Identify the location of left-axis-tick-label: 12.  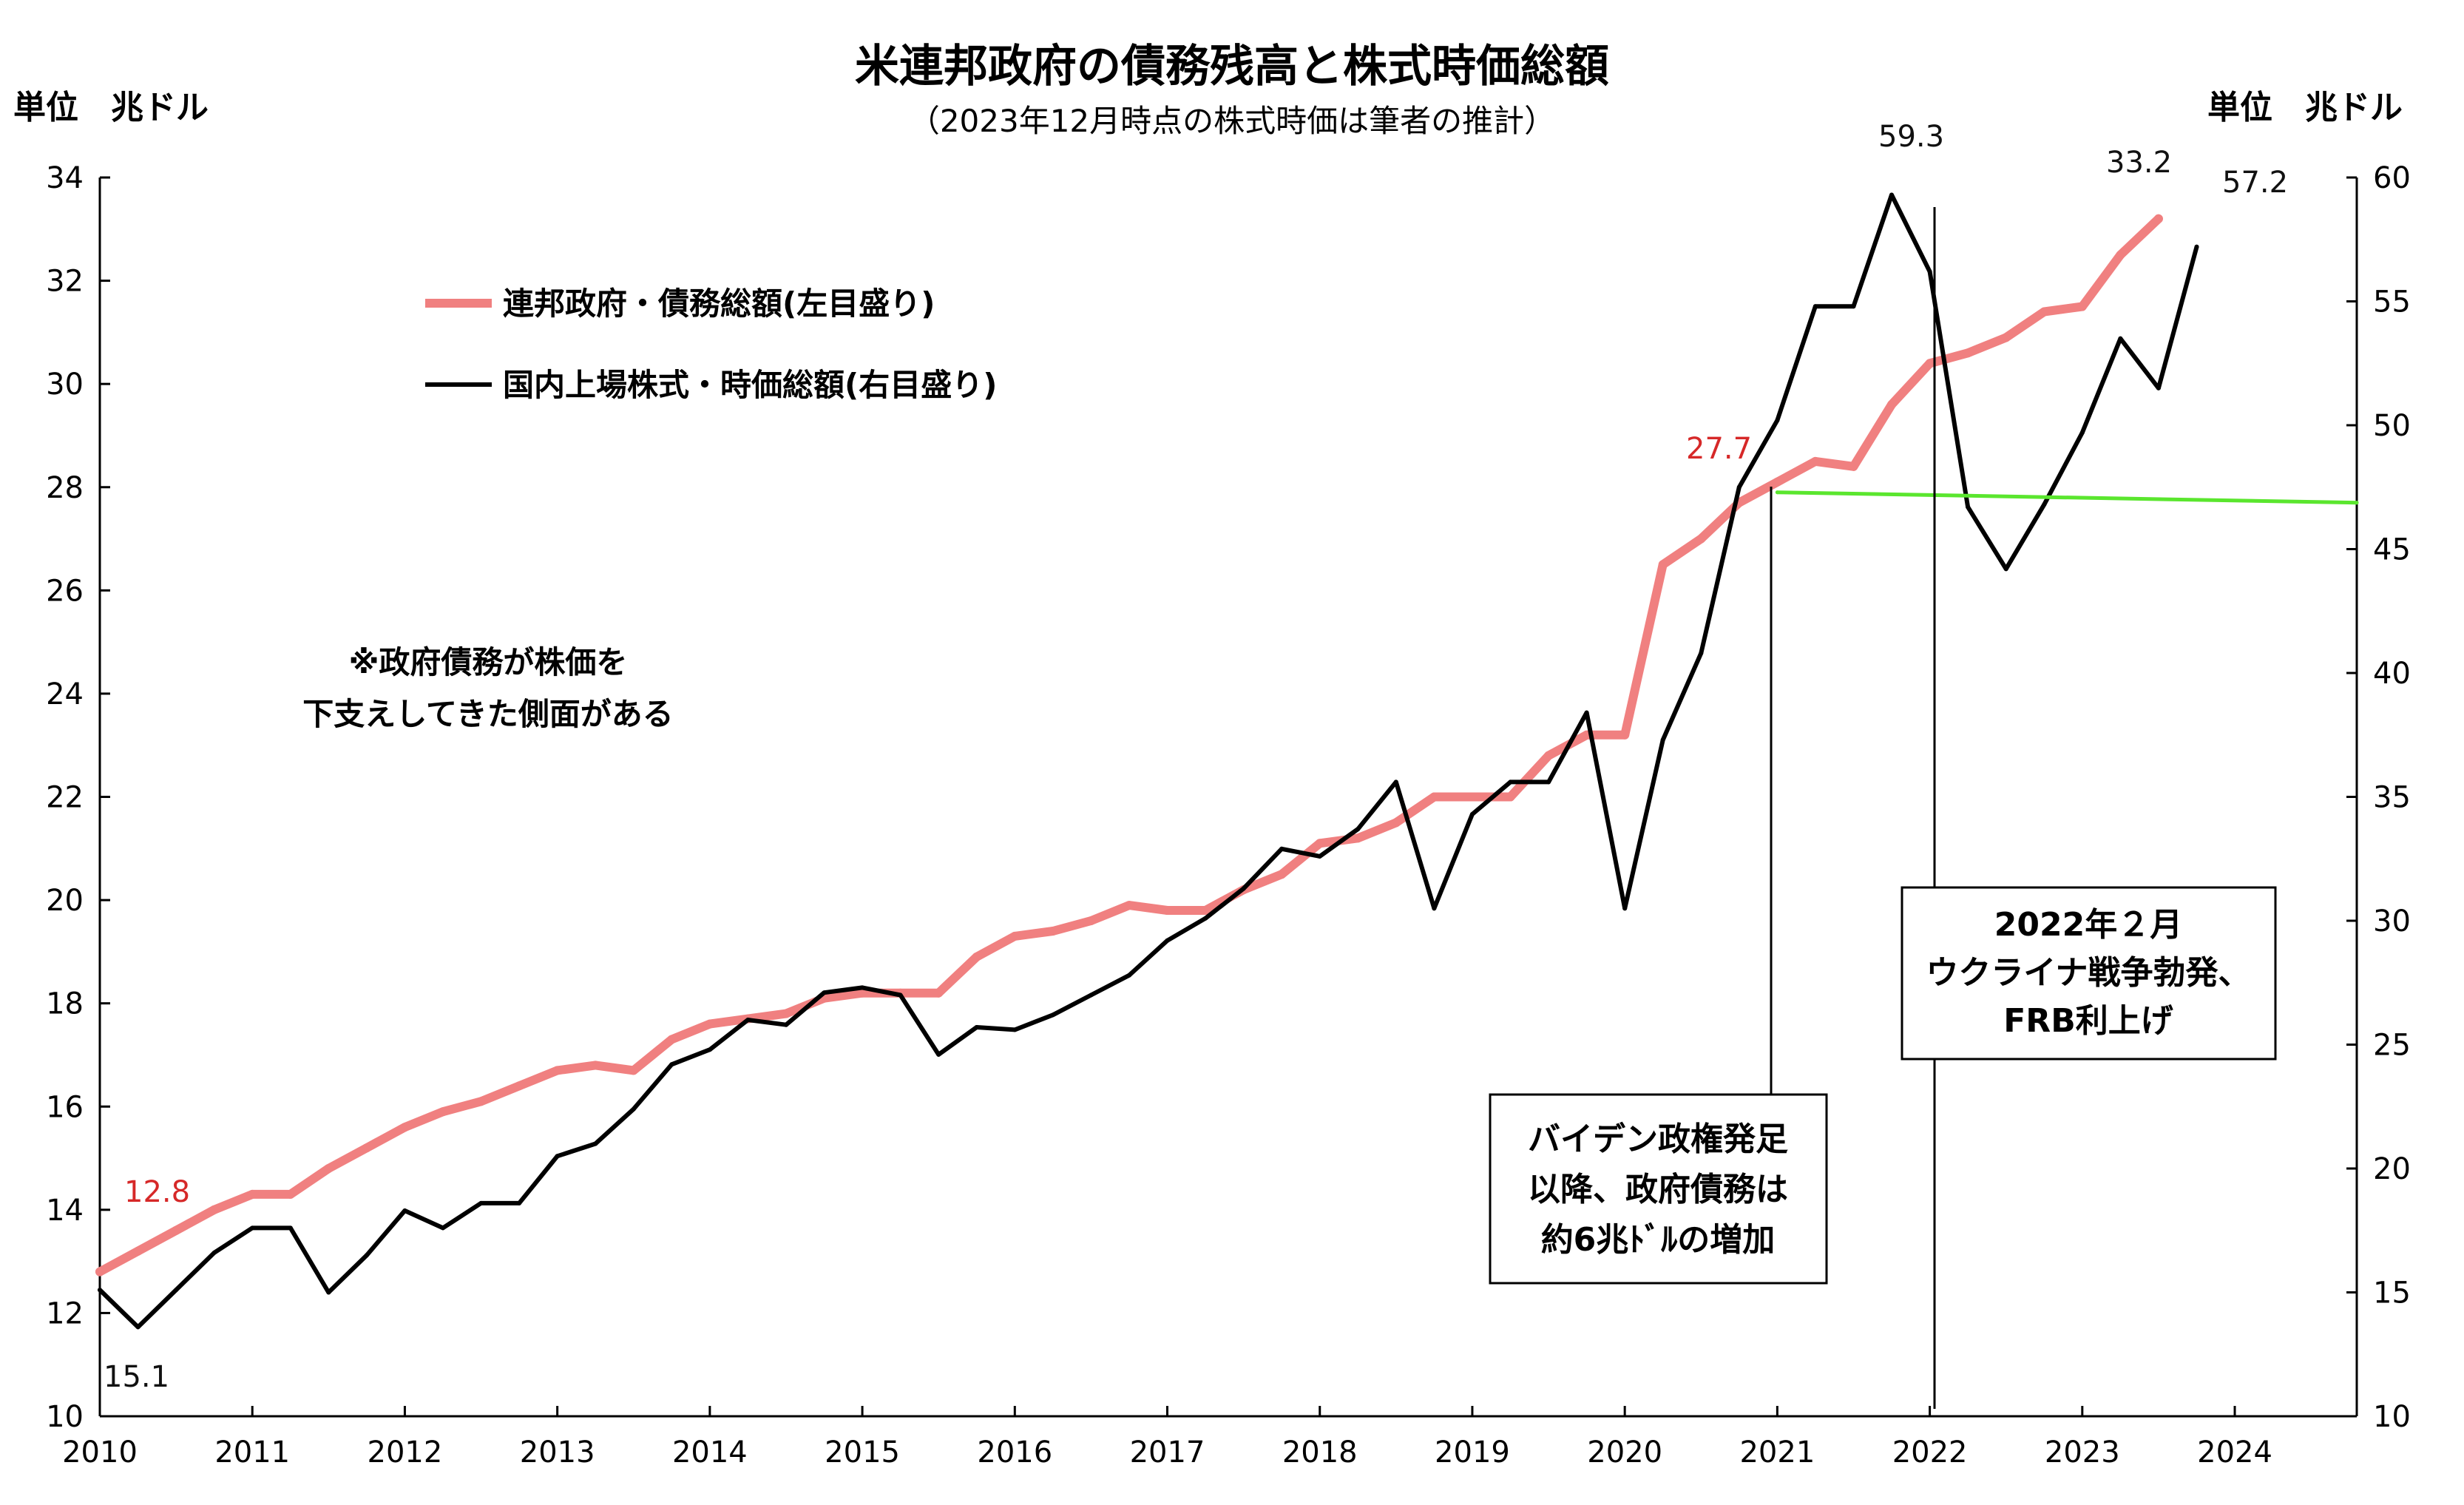
(65, 1313).